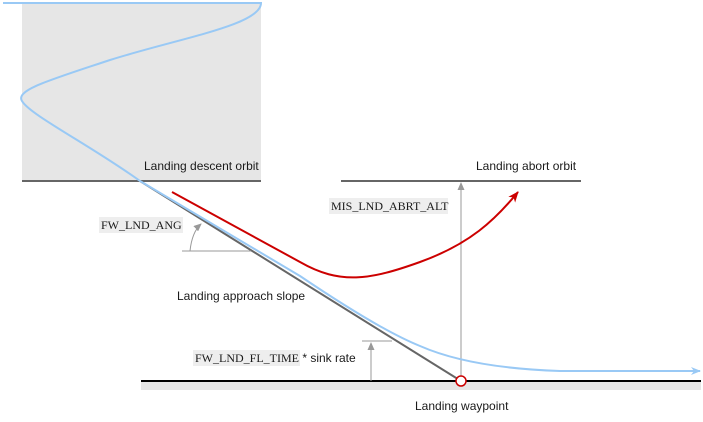 The width and height of the screenshot is (703, 422). I want to click on flare-label: FW_LND_FL_TIME * sink rate, so click(275, 358).